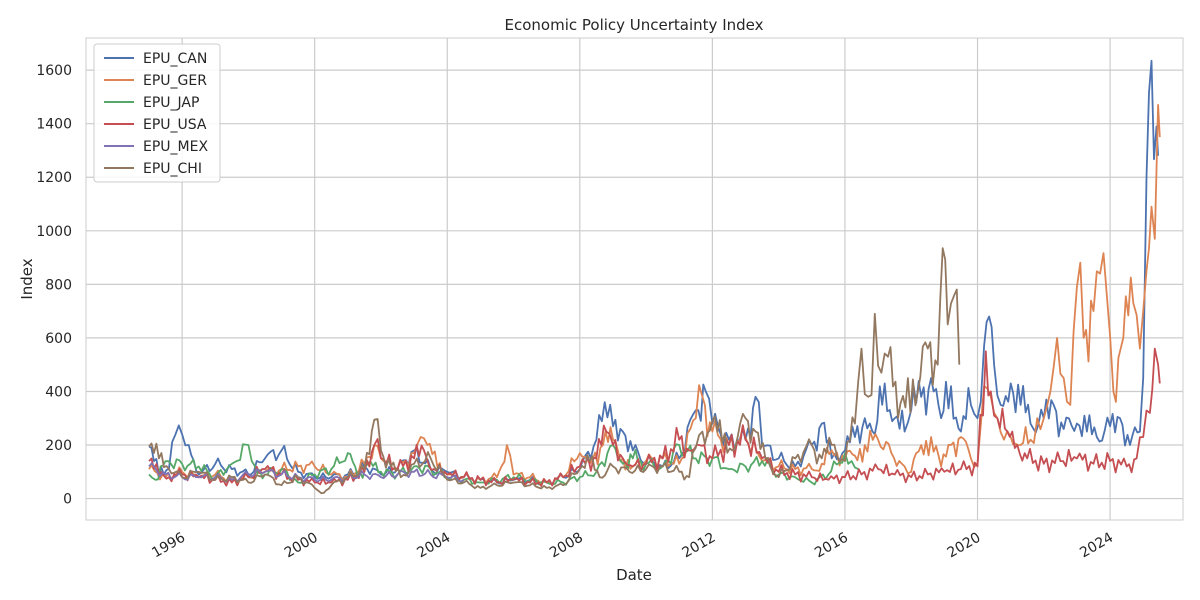  Describe the element at coordinates (433, 546) in the screenshot. I see `x-tick-label: 2004` at that location.